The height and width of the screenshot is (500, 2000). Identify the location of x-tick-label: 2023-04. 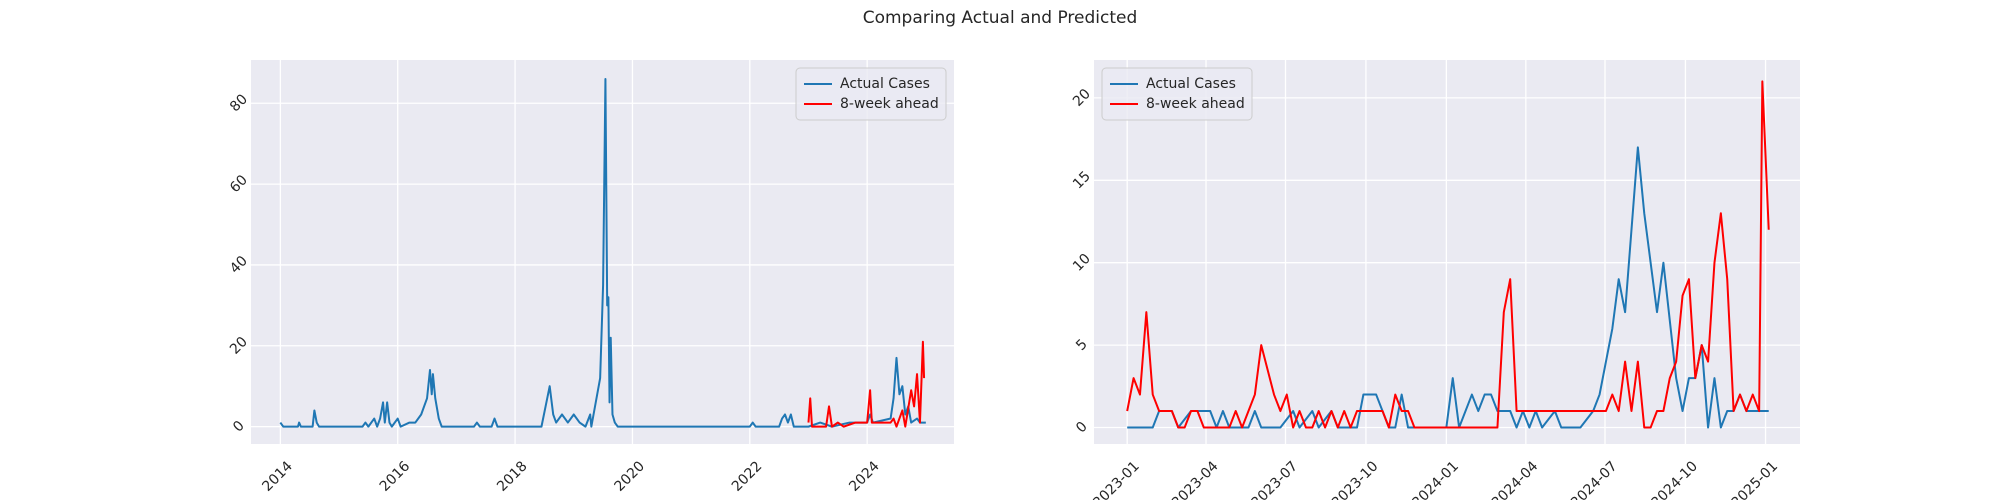
(1195, 479).